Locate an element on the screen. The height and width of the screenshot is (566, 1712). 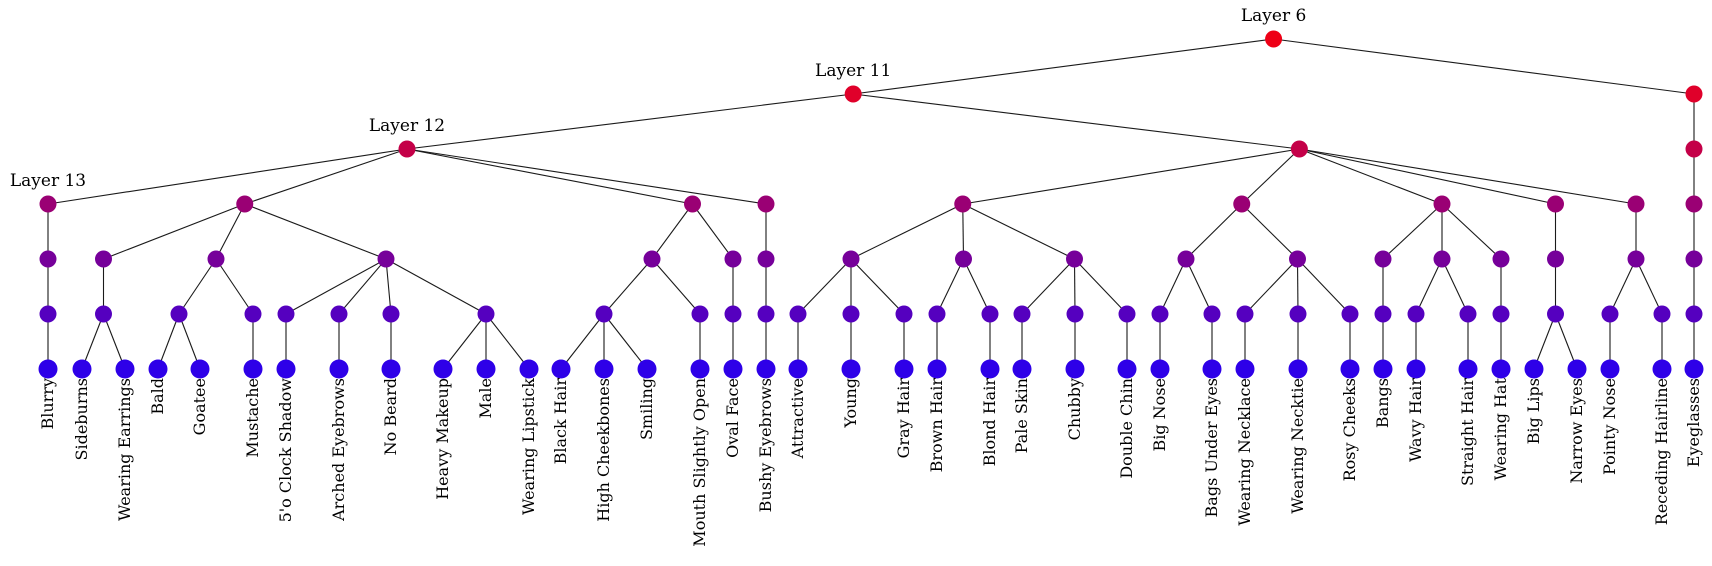
attribute-label: Blond Hair is located at coordinates (989, 422).